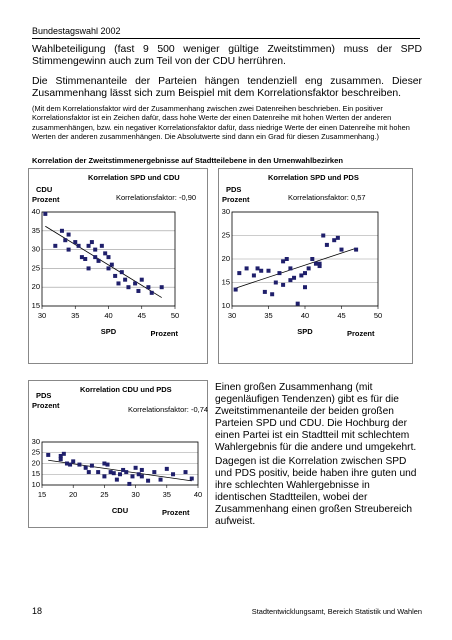 The image size is (452, 640). I want to click on chart-title: Korrelation SPD und CDU, so click(134, 177).